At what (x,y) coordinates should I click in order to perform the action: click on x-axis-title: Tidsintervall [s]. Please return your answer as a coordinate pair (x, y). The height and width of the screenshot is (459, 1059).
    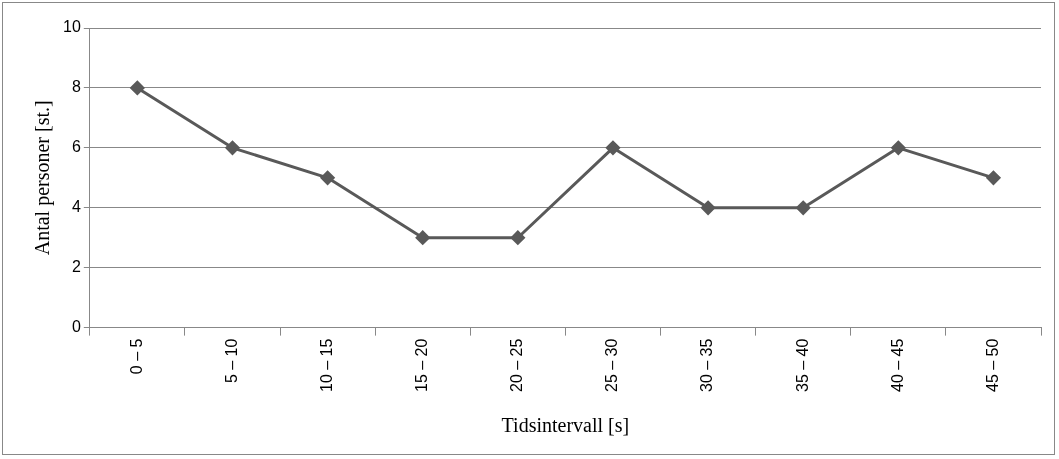
    Looking at the image, I should click on (565, 425).